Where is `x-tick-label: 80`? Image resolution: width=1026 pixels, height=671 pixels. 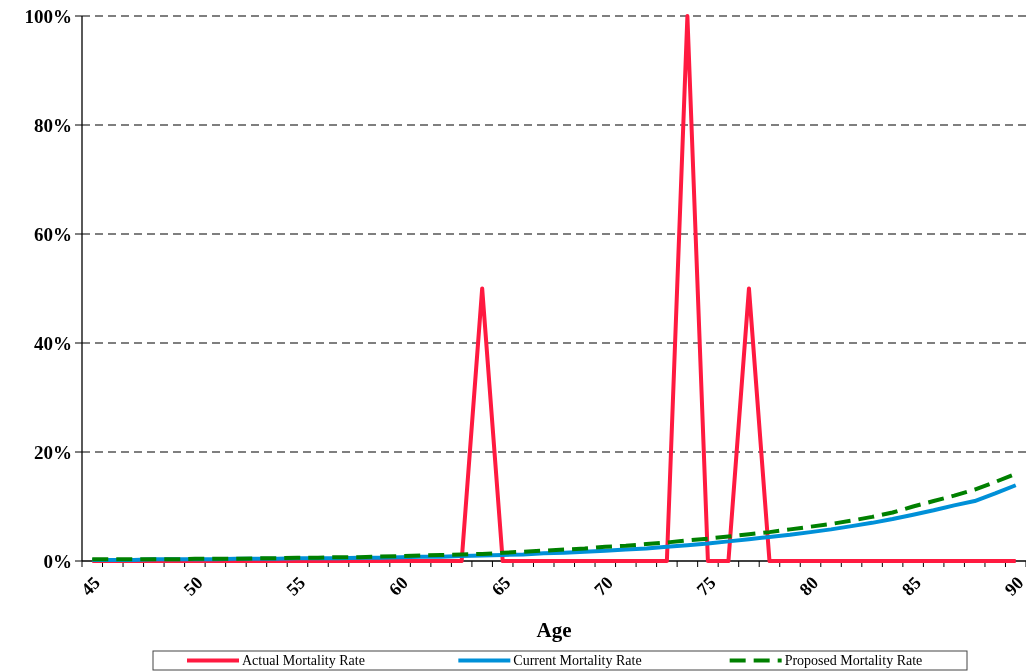
x-tick-label: 80 is located at coordinates (809, 586).